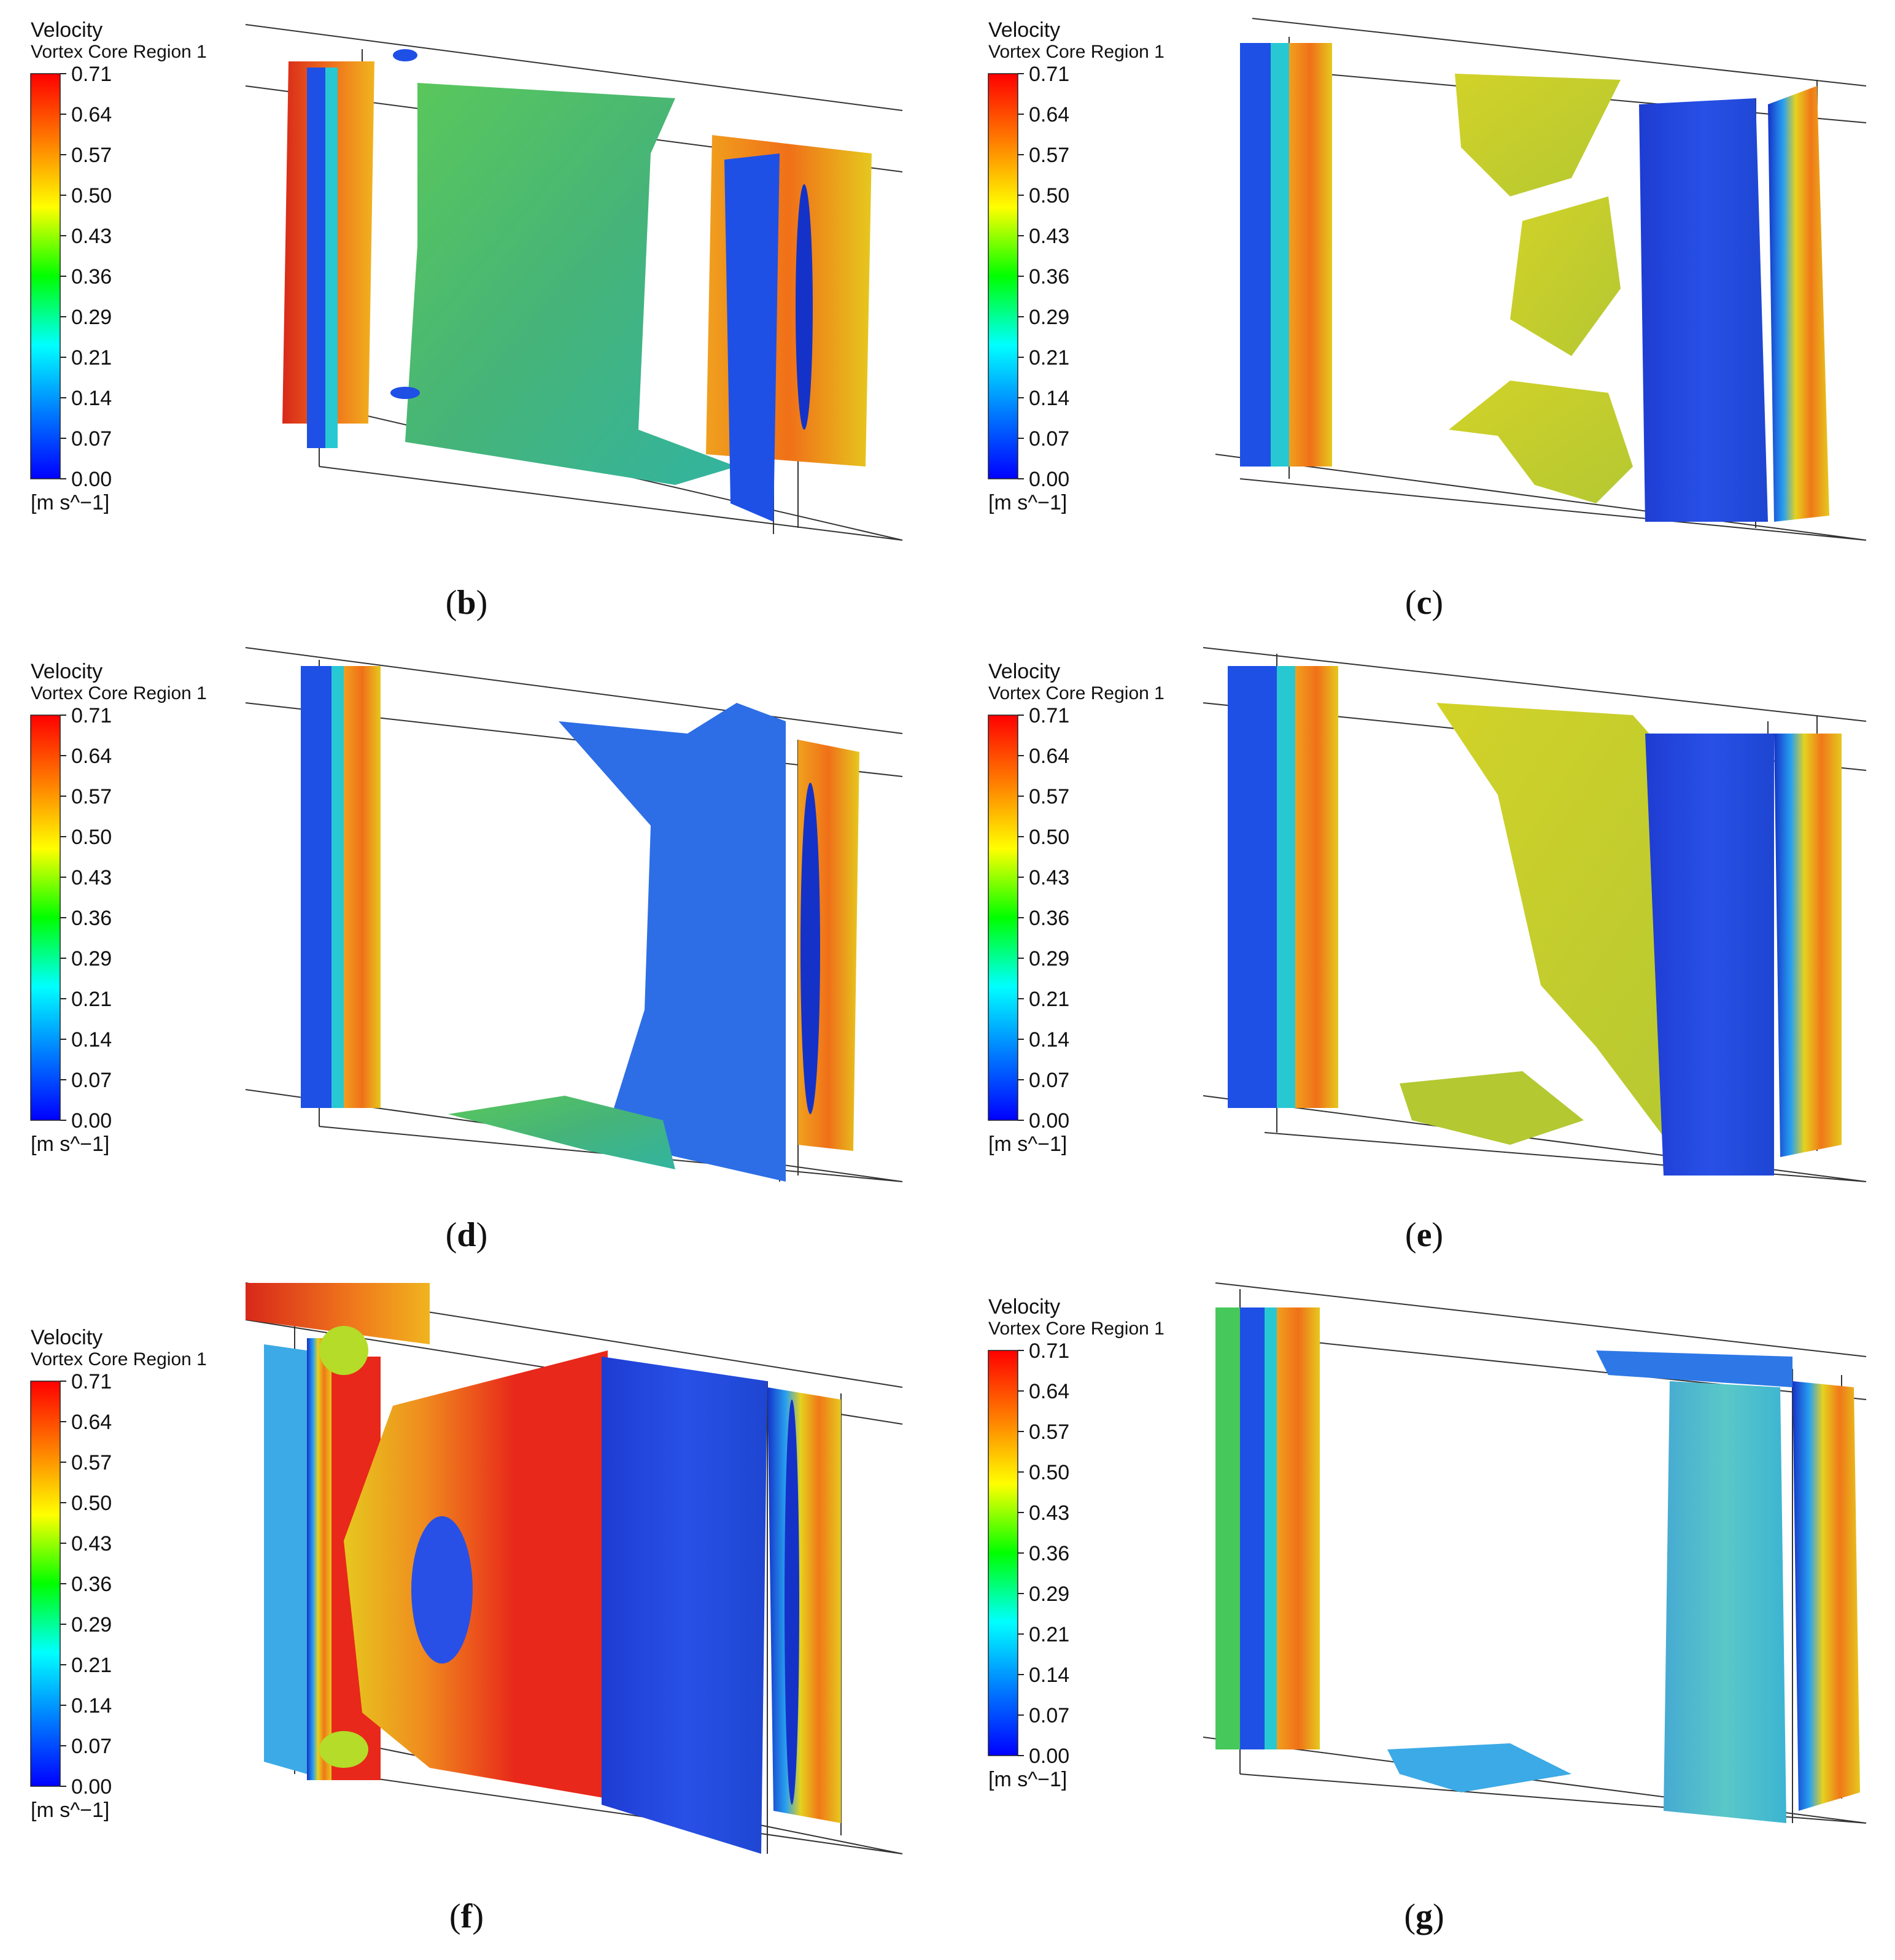 This screenshot has width=1895, height=1960. What do you see at coordinates (316, 258) in the screenshot?
I see `vortex-left-core` at bounding box center [316, 258].